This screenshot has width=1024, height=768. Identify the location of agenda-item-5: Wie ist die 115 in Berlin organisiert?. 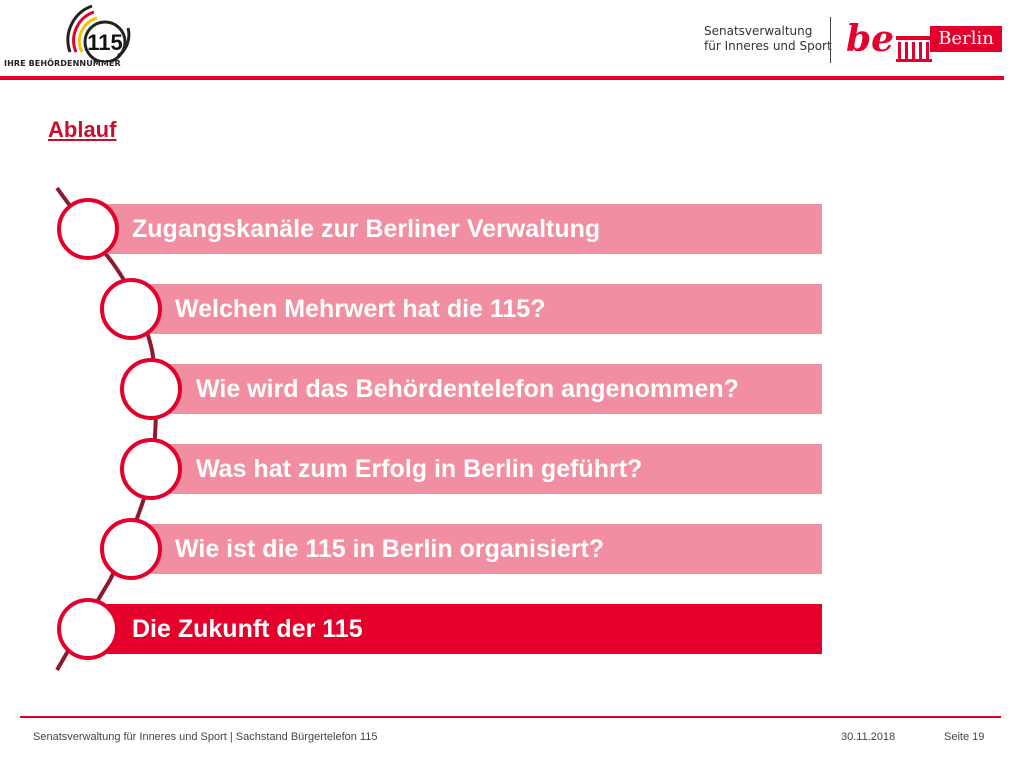
(477, 549).